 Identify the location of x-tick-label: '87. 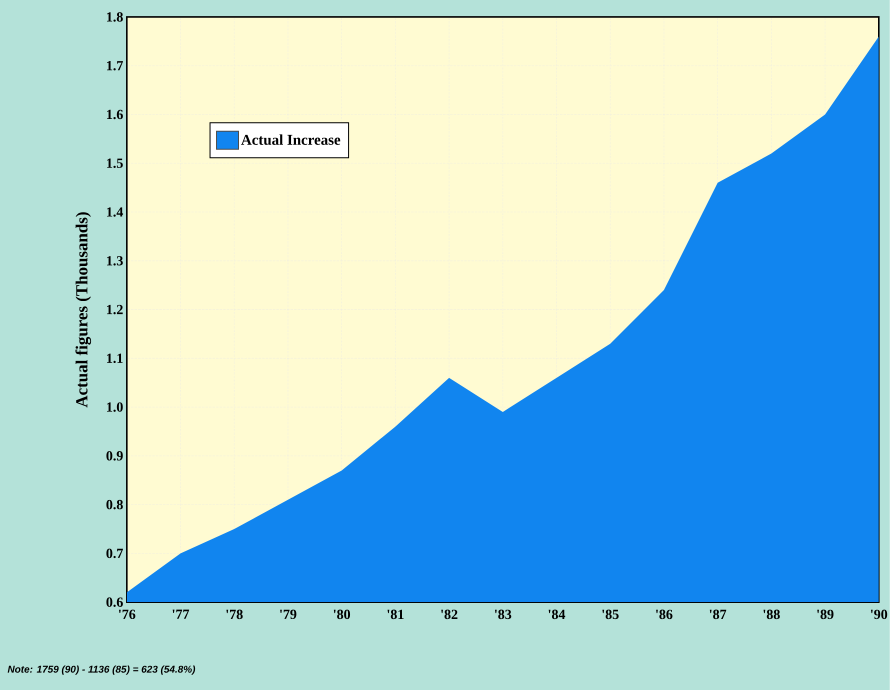
(718, 615).